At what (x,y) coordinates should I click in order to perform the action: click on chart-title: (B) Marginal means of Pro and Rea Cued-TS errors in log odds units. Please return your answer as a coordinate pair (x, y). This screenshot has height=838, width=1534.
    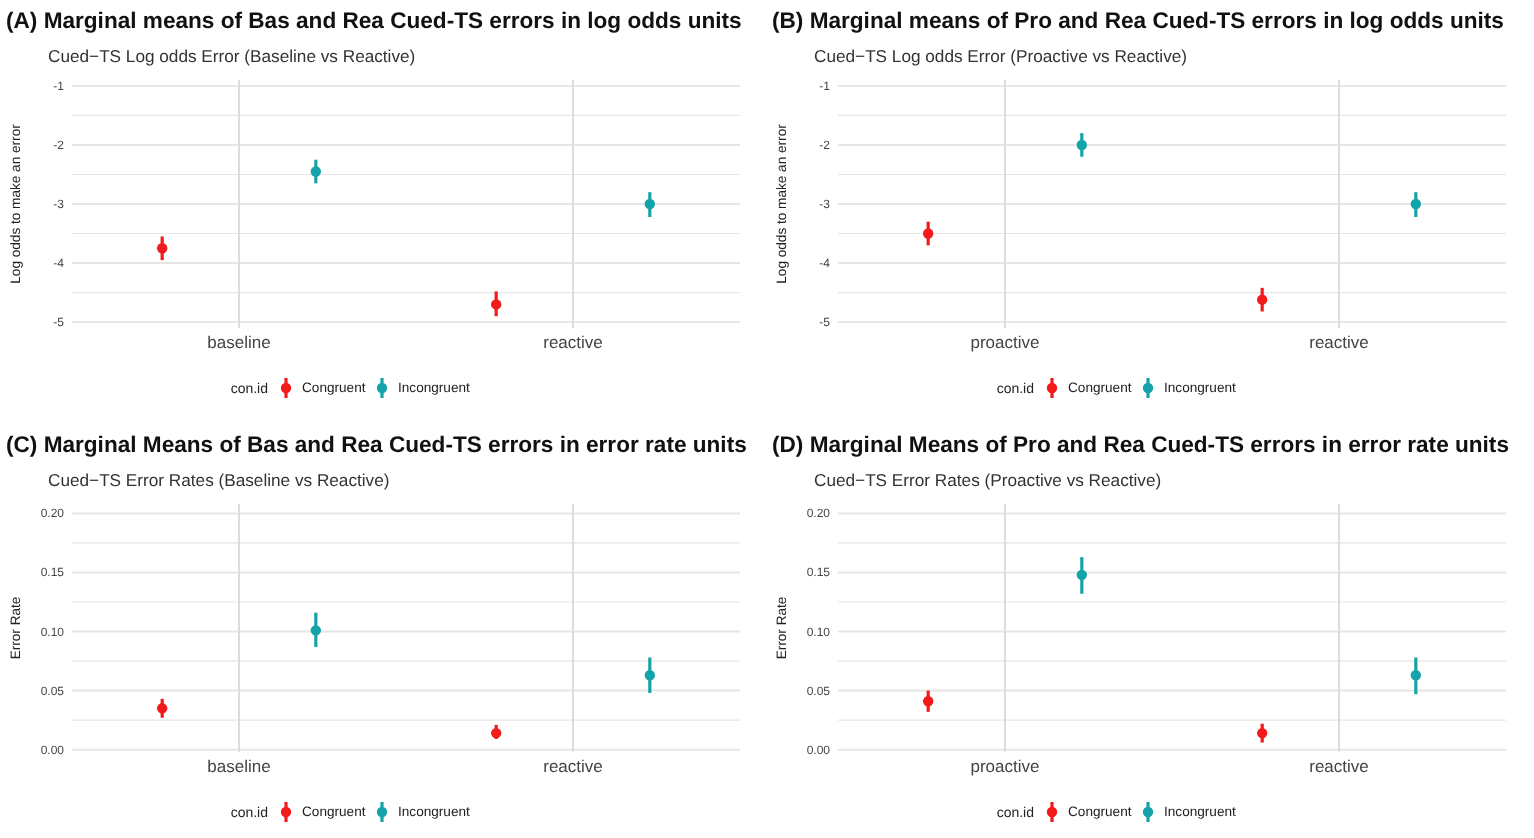
    Looking at the image, I should click on (1138, 22).